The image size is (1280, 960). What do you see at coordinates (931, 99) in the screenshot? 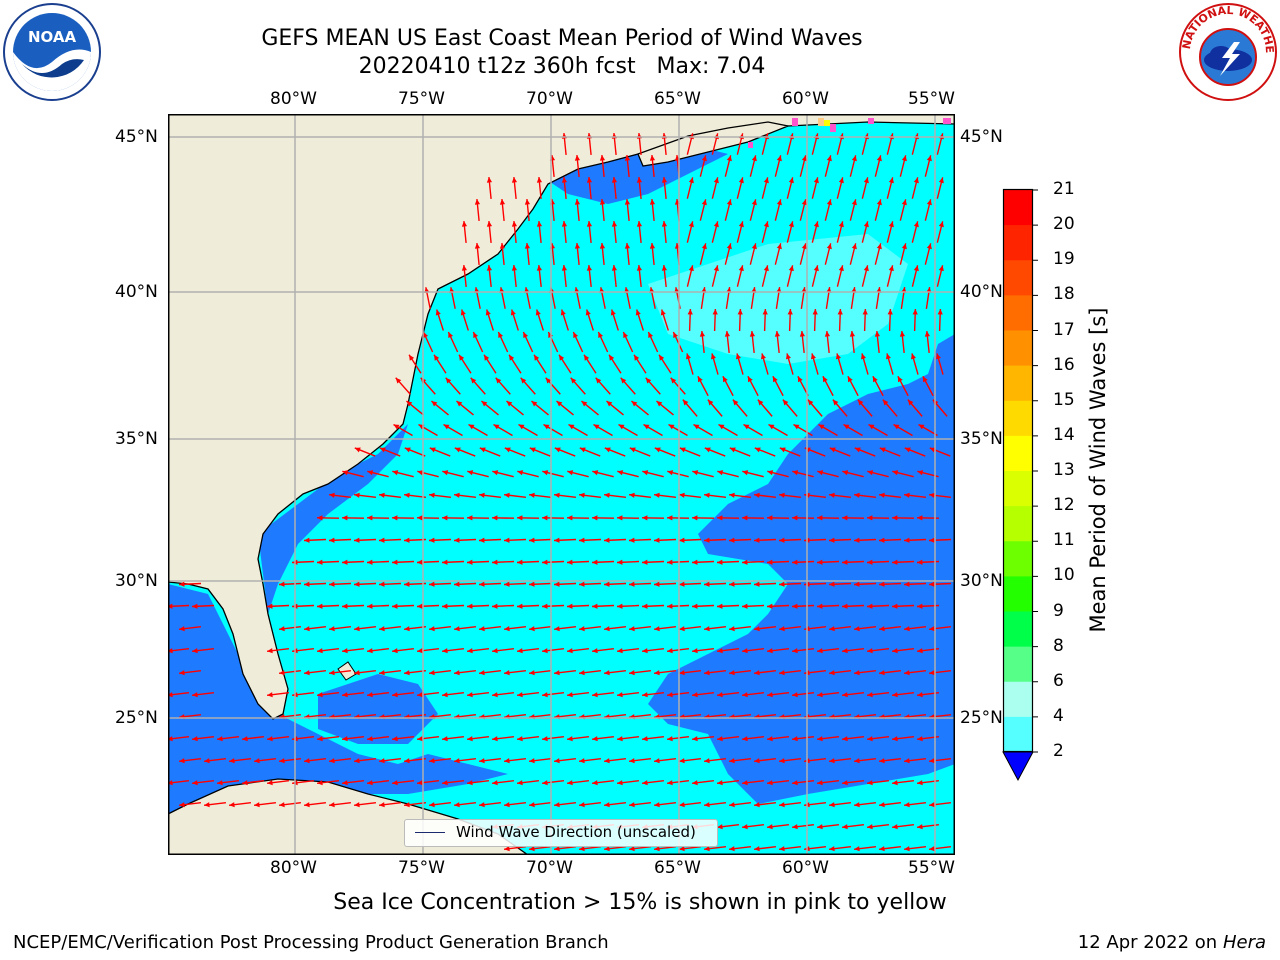
I see `lon-label-top-55w: 55°W` at bounding box center [931, 99].